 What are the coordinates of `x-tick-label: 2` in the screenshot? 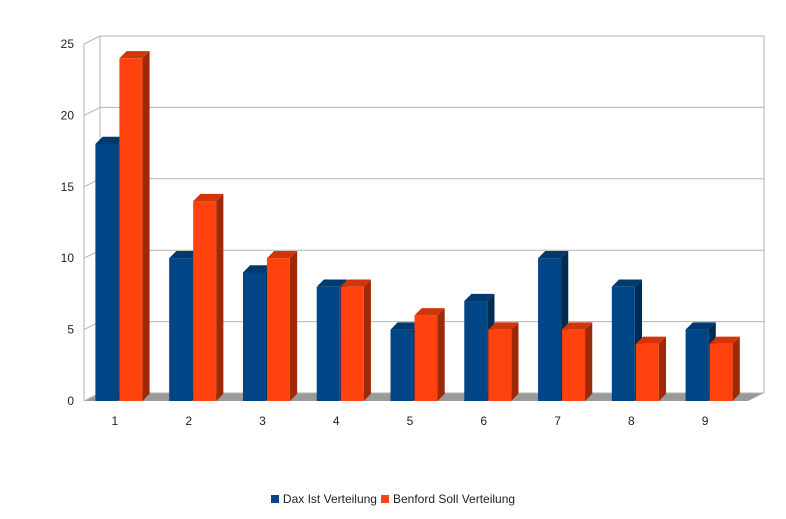 It's located at (188, 421).